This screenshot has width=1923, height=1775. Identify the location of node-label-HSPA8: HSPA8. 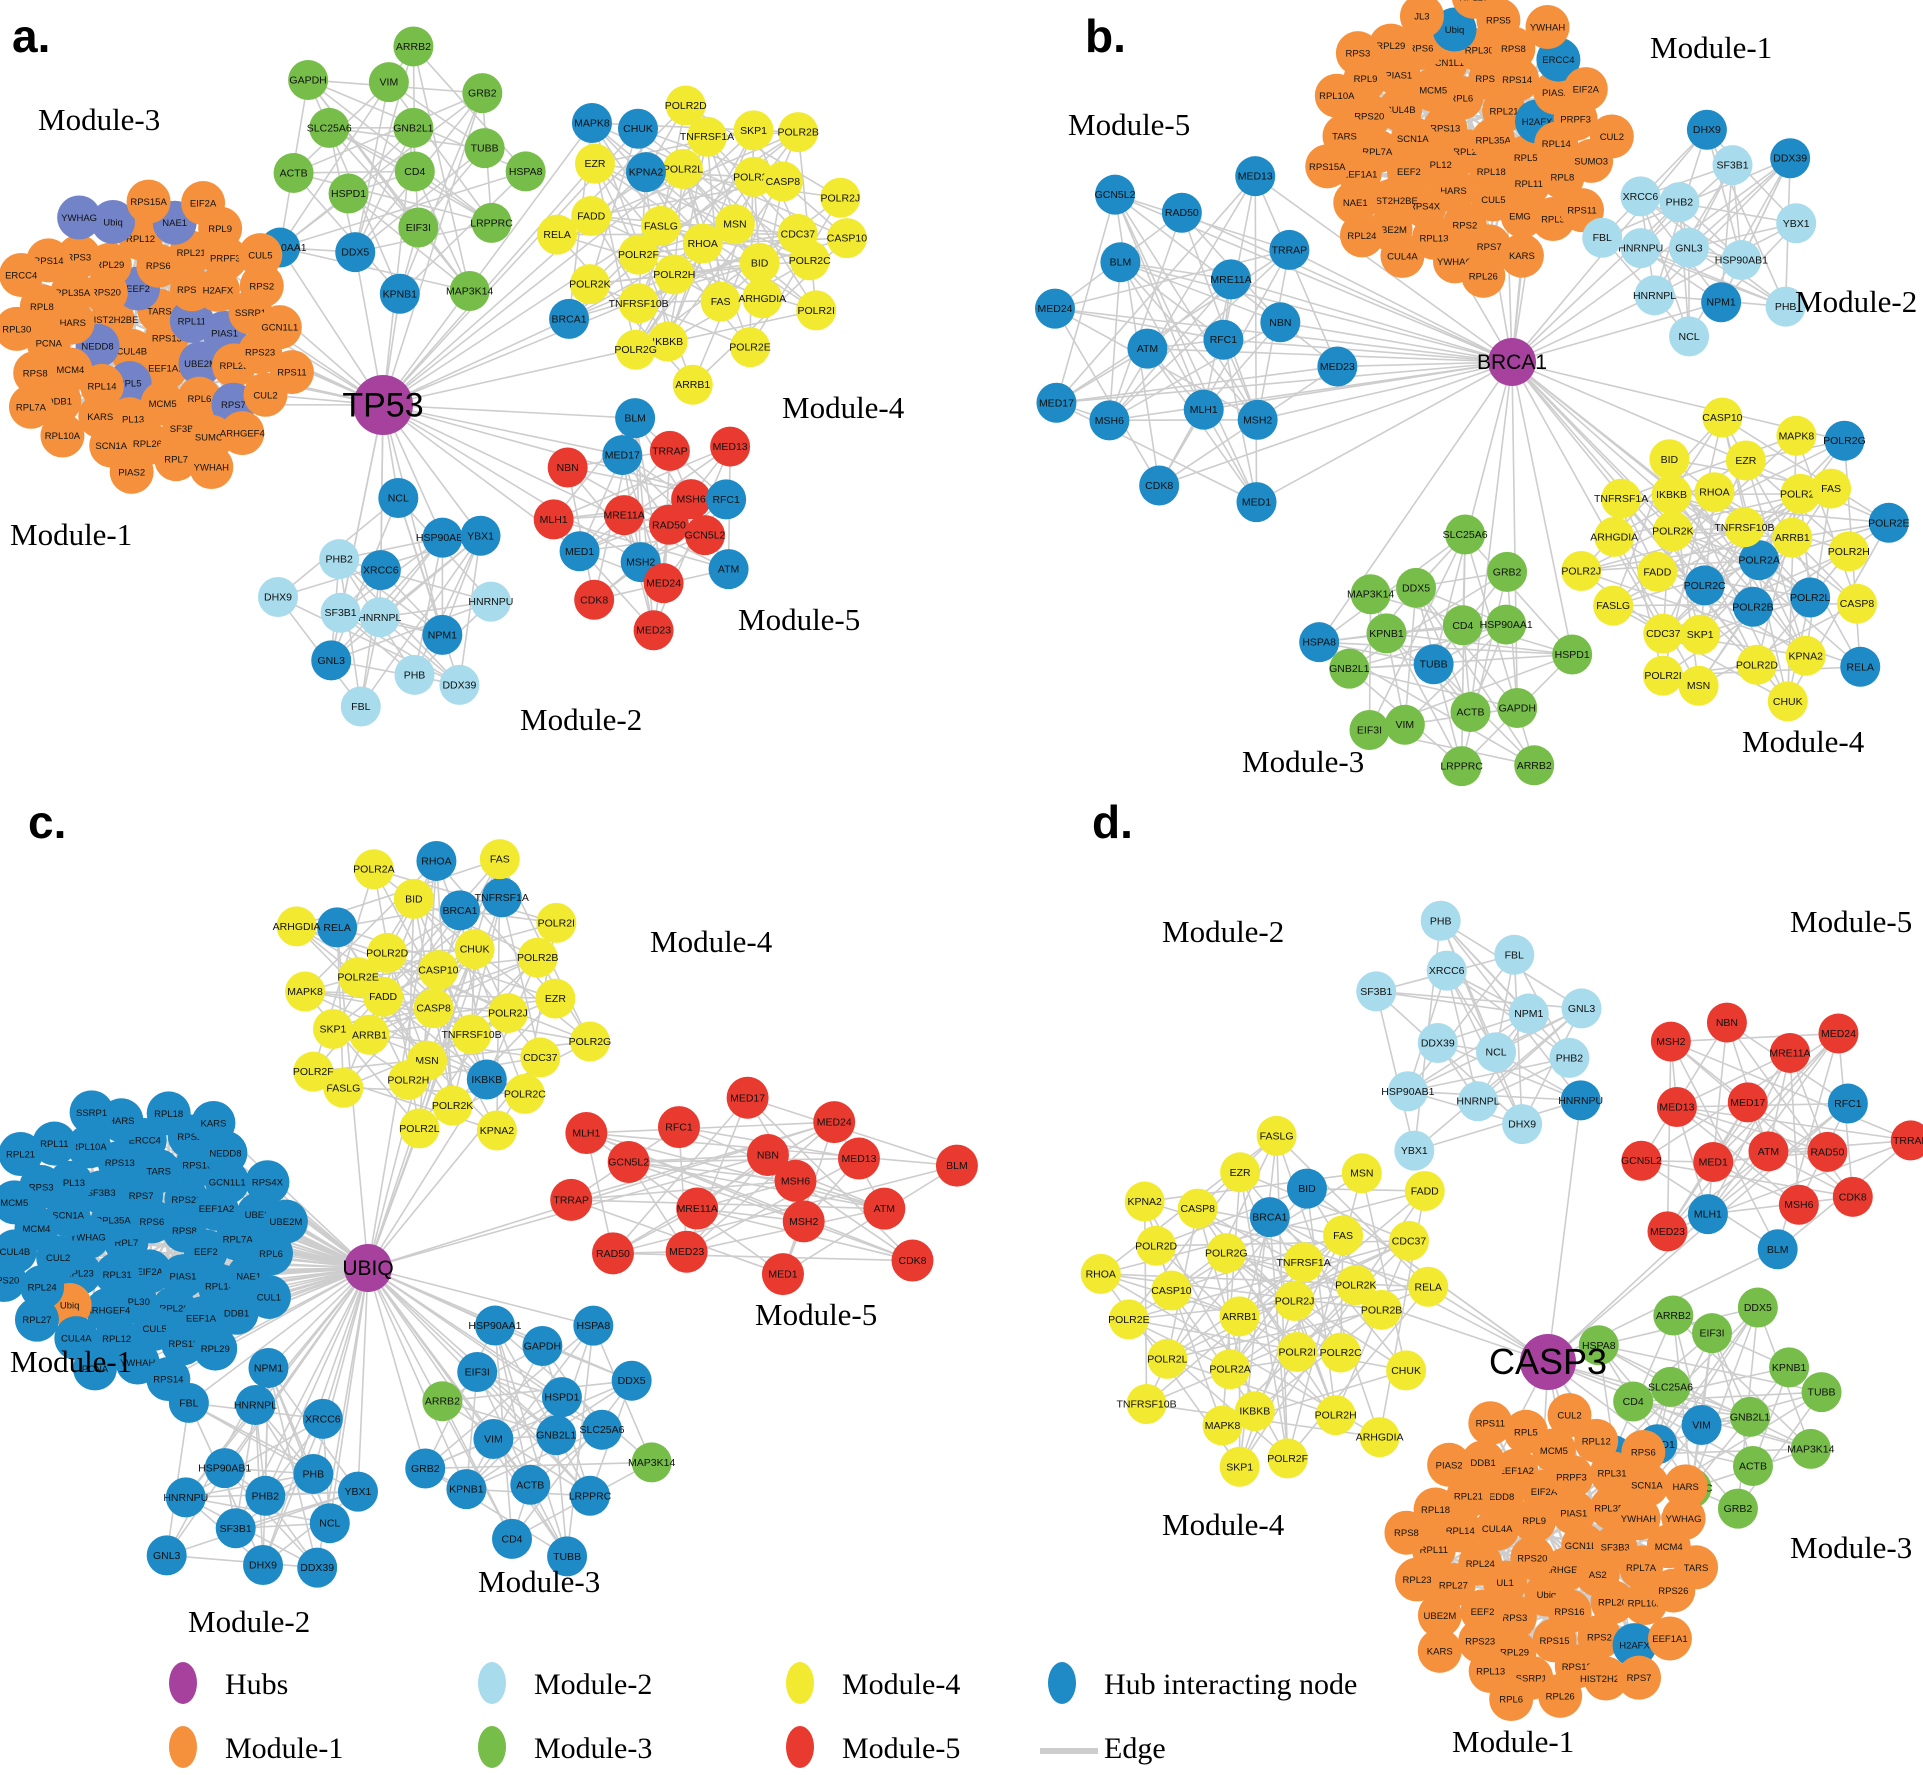
(526, 172).